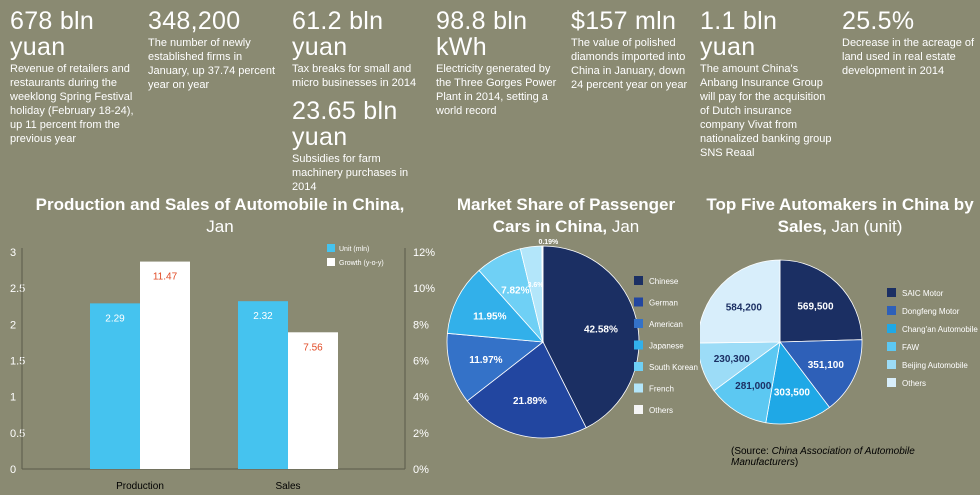  What do you see at coordinates (485, 360) in the screenshot?
I see `pie-value-label: 11.97%` at bounding box center [485, 360].